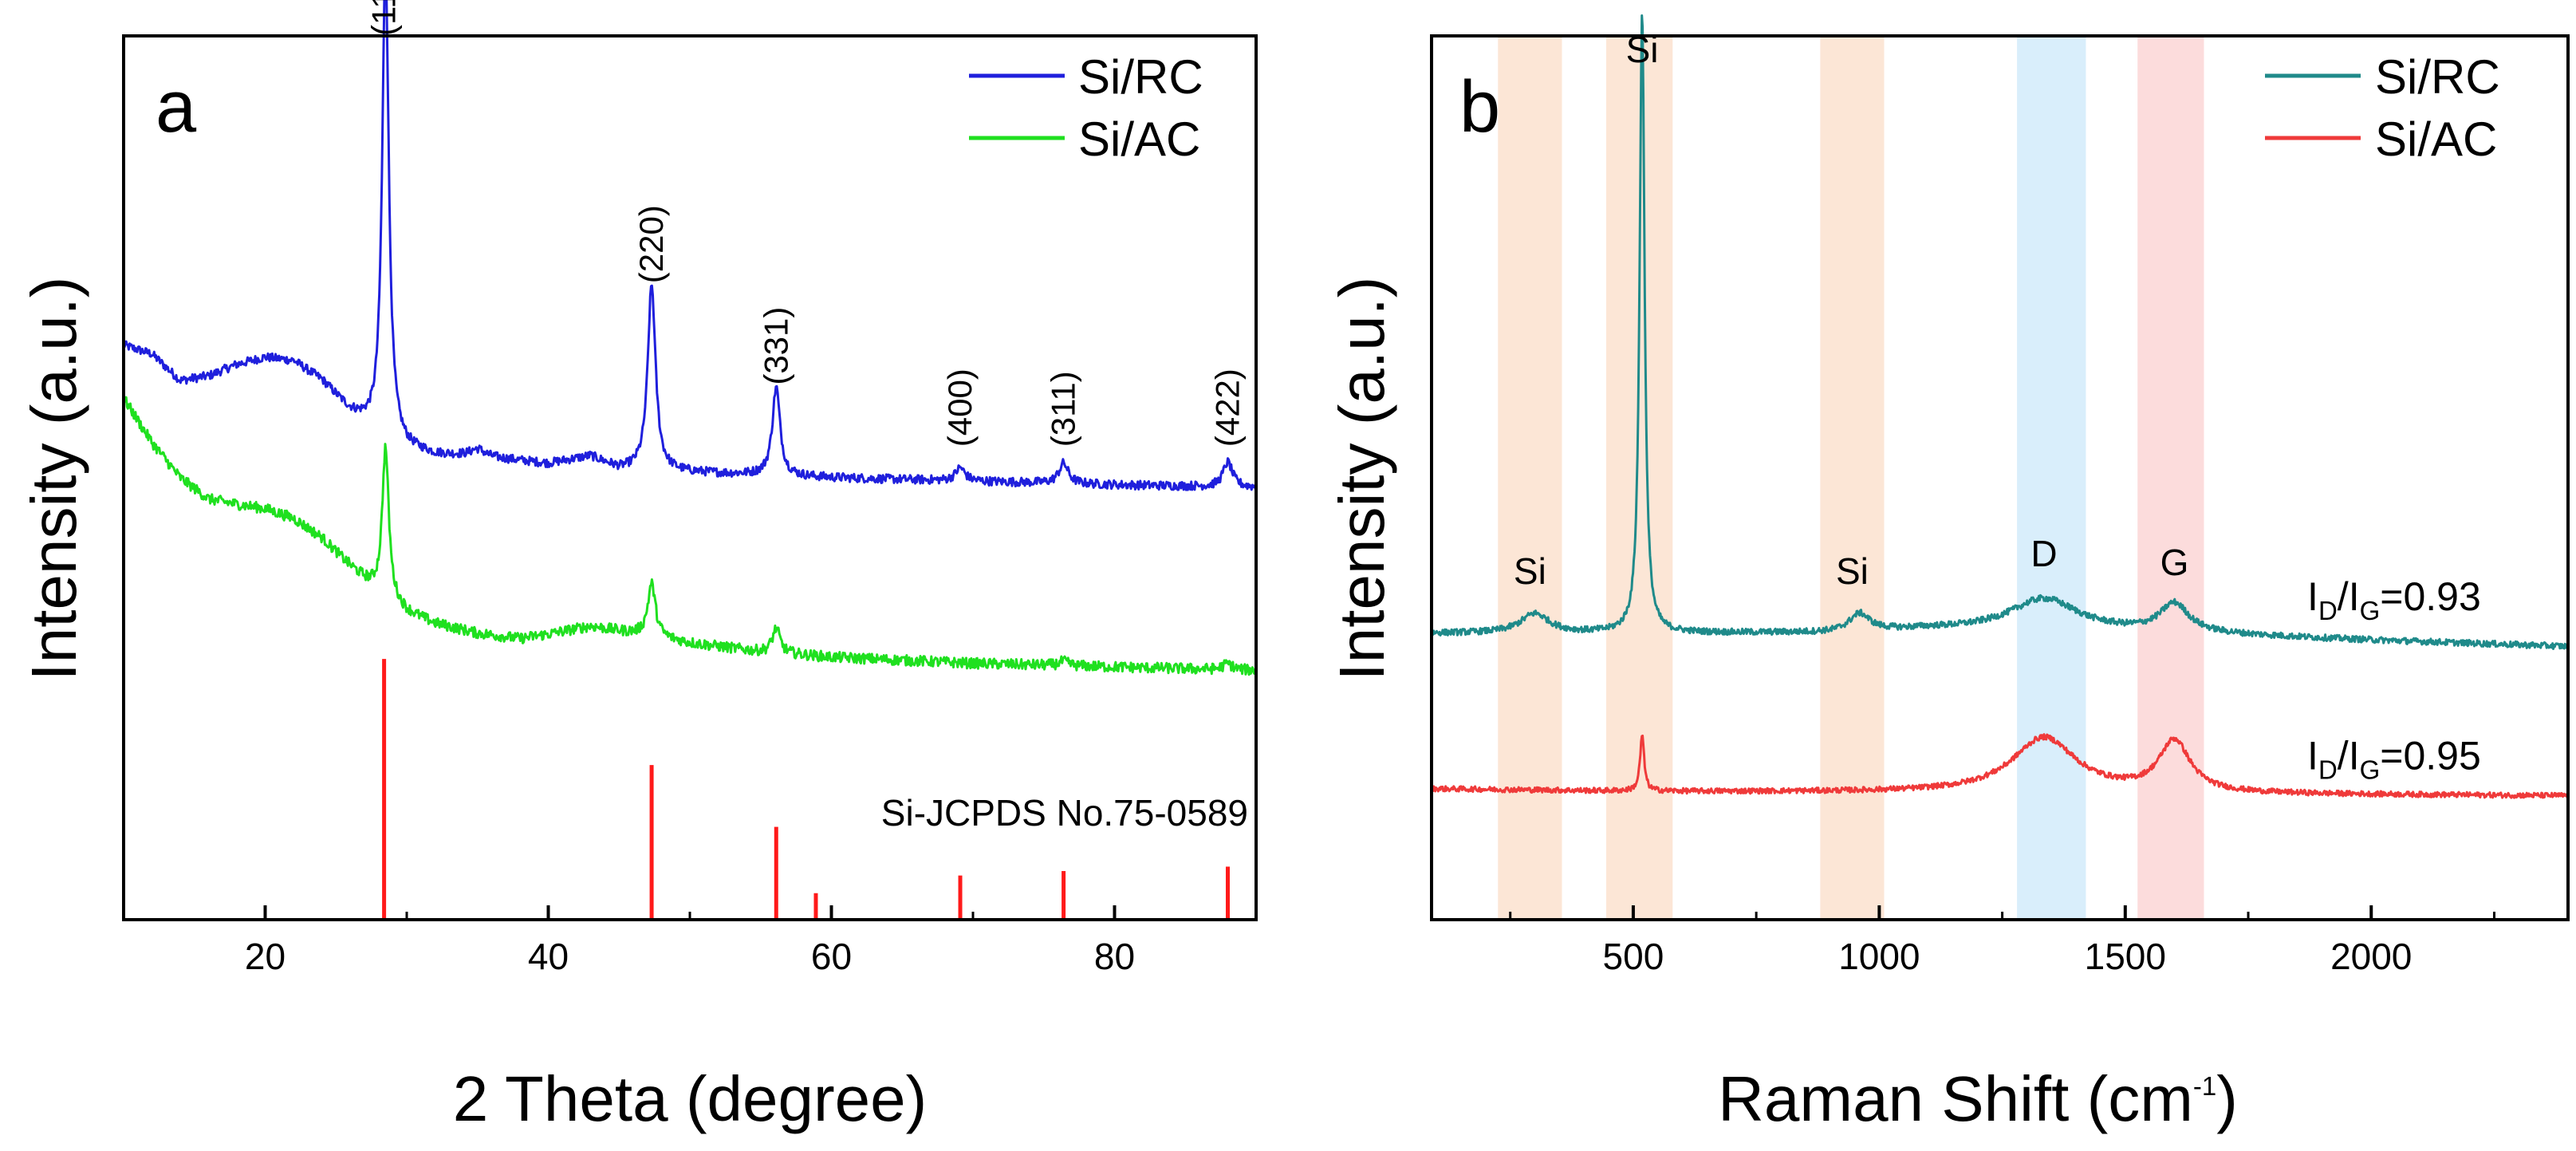 The image size is (2576, 1151). Describe the element at coordinates (2043, 553) in the screenshot. I see `peak-annotation: D` at that location.